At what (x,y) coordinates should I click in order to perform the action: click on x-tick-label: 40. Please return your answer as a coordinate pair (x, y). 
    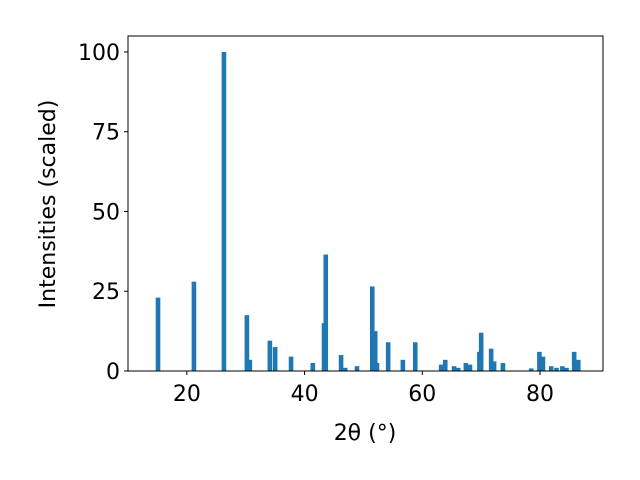
    Looking at the image, I should click on (305, 394).